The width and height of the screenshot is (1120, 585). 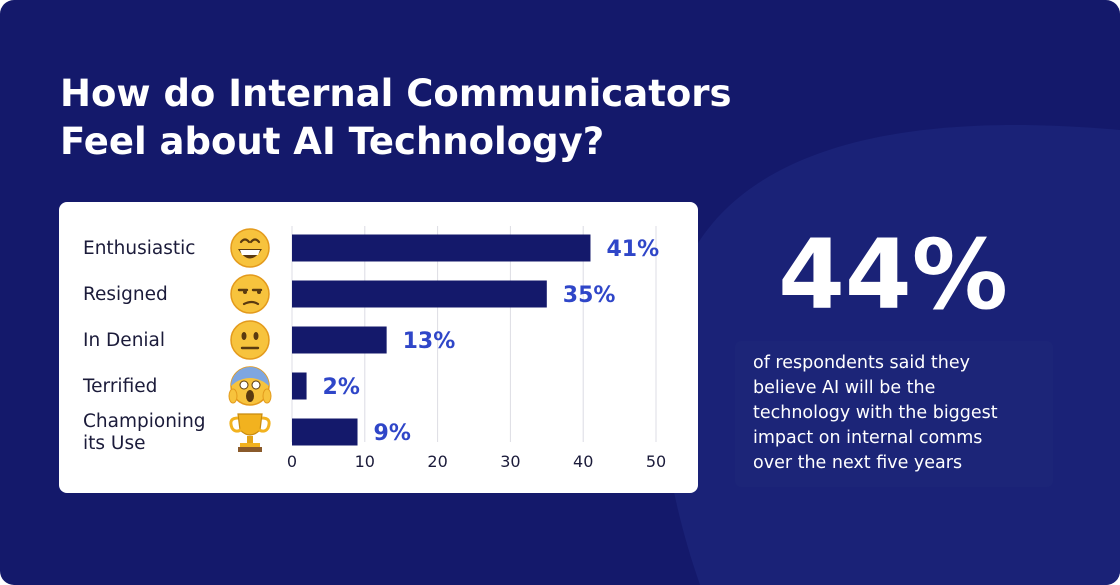 What do you see at coordinates (114, 443) in the screenshot?
I see `category-label: its Use` at bounding box center [114, 443].